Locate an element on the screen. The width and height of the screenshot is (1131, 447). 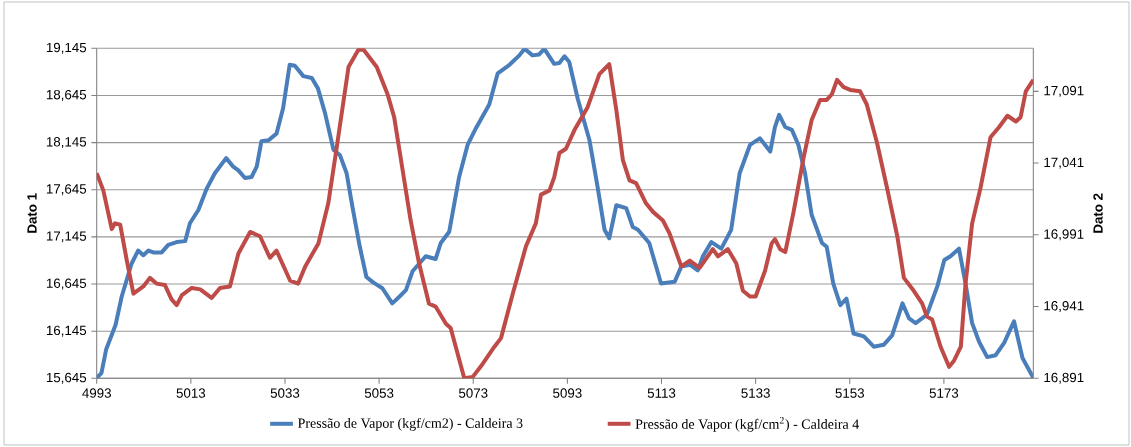
x-tick-label: 5033 is located at coordinates (285, 393).